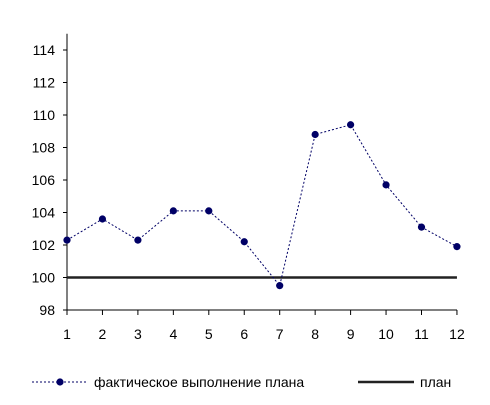 This screenshot has height=405, width=490. Describe the element at coordinates (351, 334) in the screenshot. I see `x-tick-label: 9` at that location.